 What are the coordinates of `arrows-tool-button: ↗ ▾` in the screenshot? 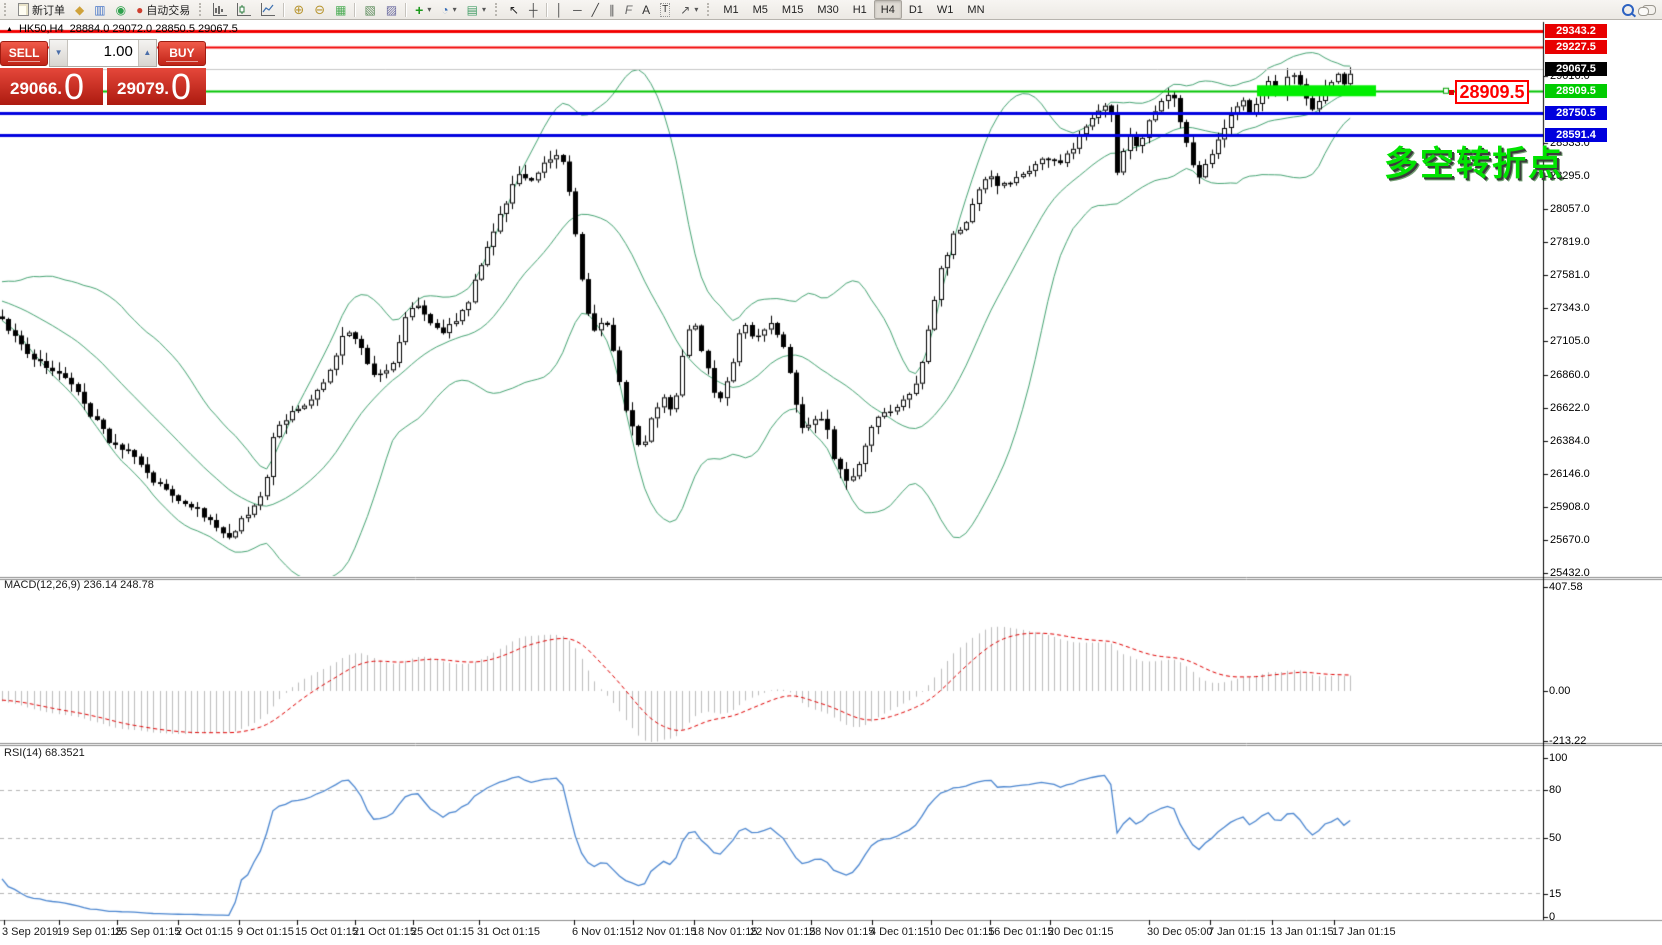 It's located at (689, 9).